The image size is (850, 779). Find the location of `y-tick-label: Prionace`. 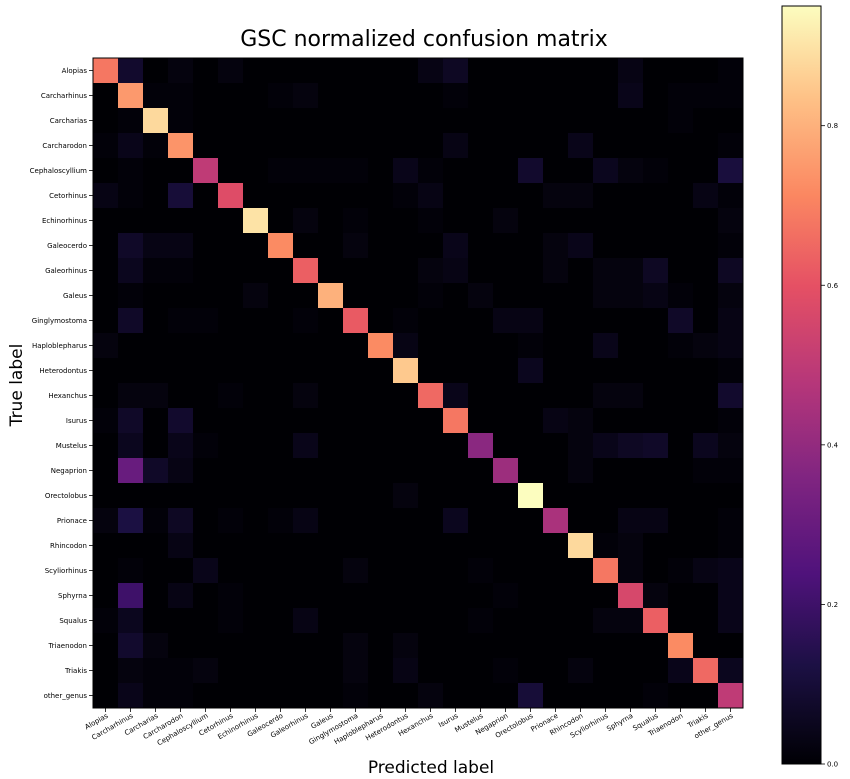

y-tick-label: Prionace is located at coordinates (72, 521).